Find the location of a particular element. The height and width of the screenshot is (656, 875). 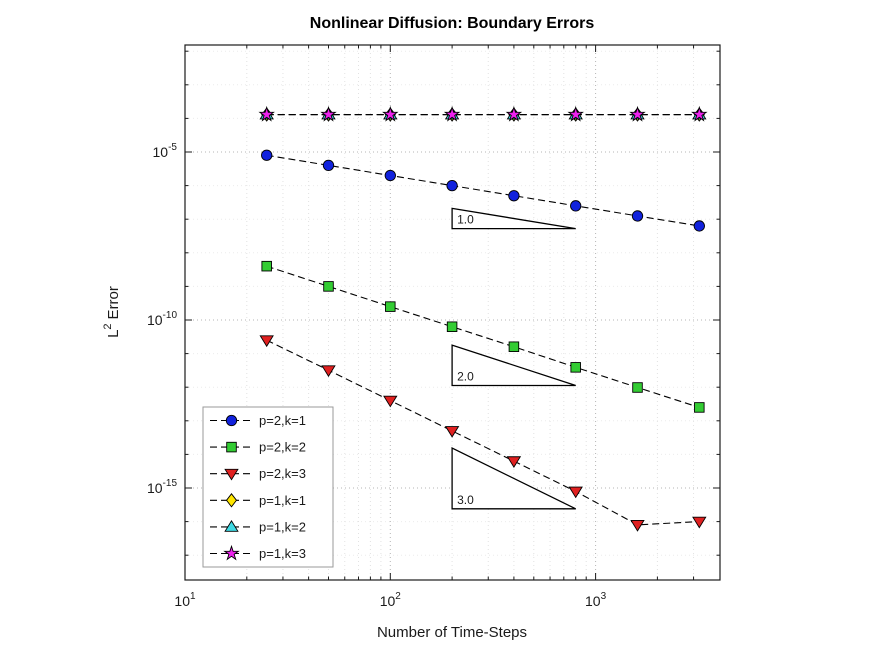

tick-exponent: -15 is located at coordinates (170, 483).